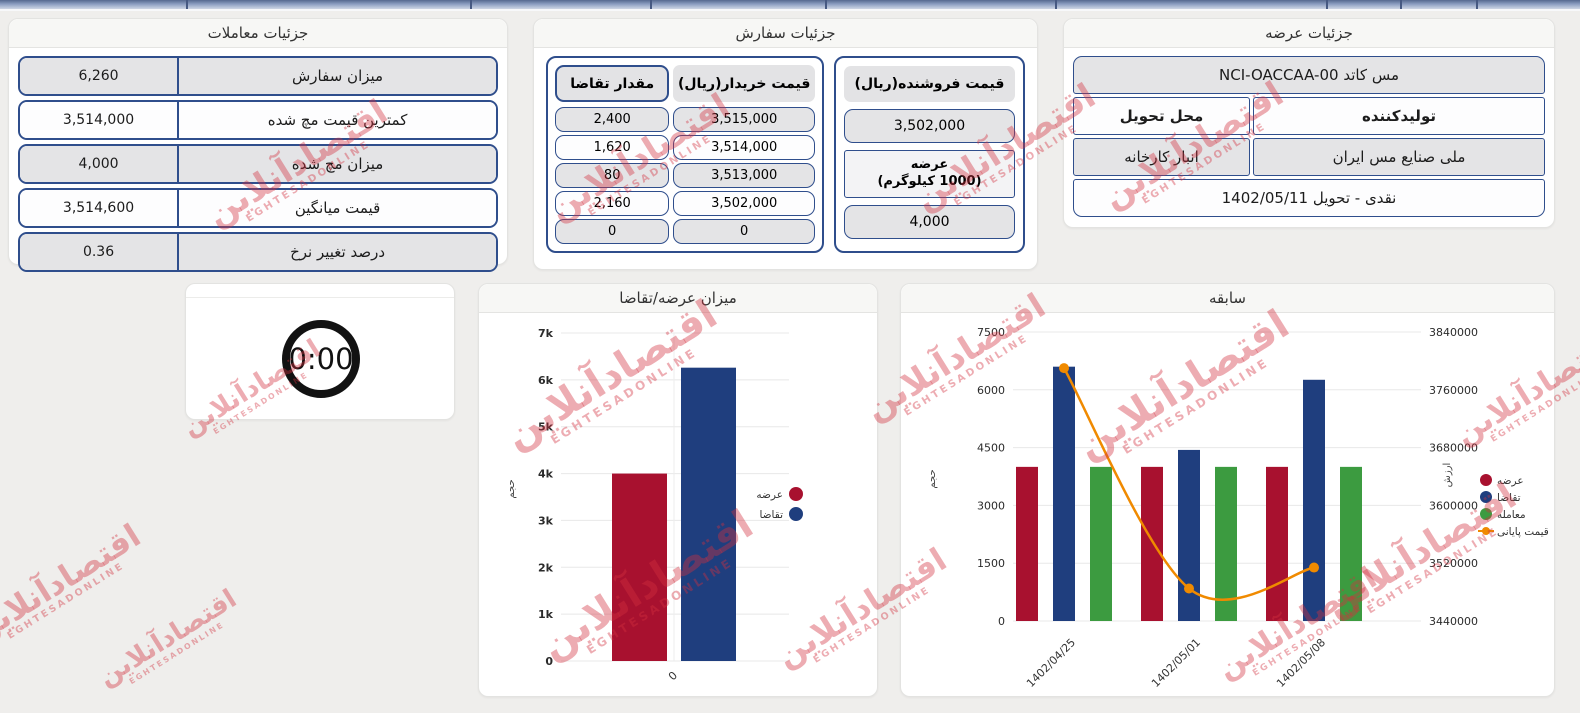  Describe the element at coordinates (336, 76) in the screenshot. I see `order-volume-label: میزان سفارش` at that location.